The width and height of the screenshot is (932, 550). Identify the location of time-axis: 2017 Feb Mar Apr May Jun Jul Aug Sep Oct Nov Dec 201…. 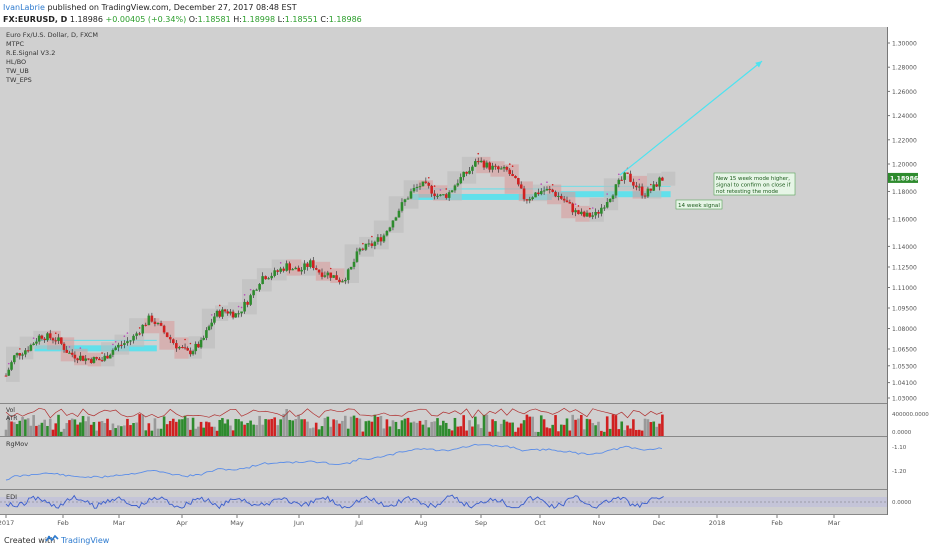
(466, 522).